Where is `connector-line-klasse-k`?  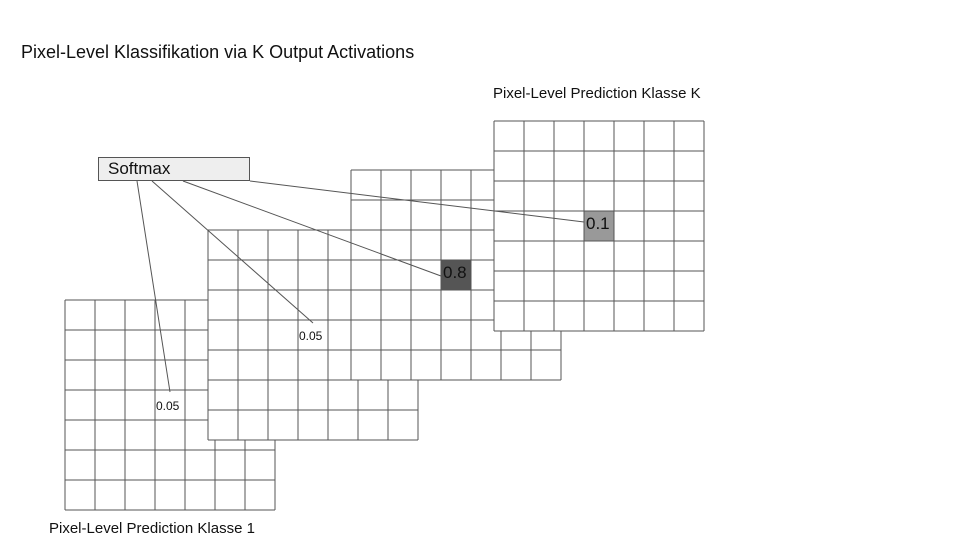 connector-line-klasse-k is located at coordinates (417, 201).